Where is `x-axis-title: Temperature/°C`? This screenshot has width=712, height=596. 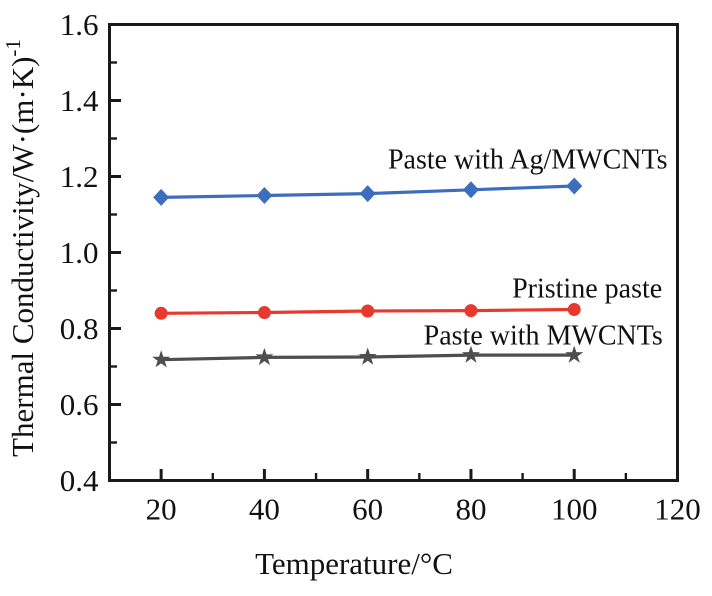 x-axis-title: Temperature/°C is located at coordinates (354, 563).